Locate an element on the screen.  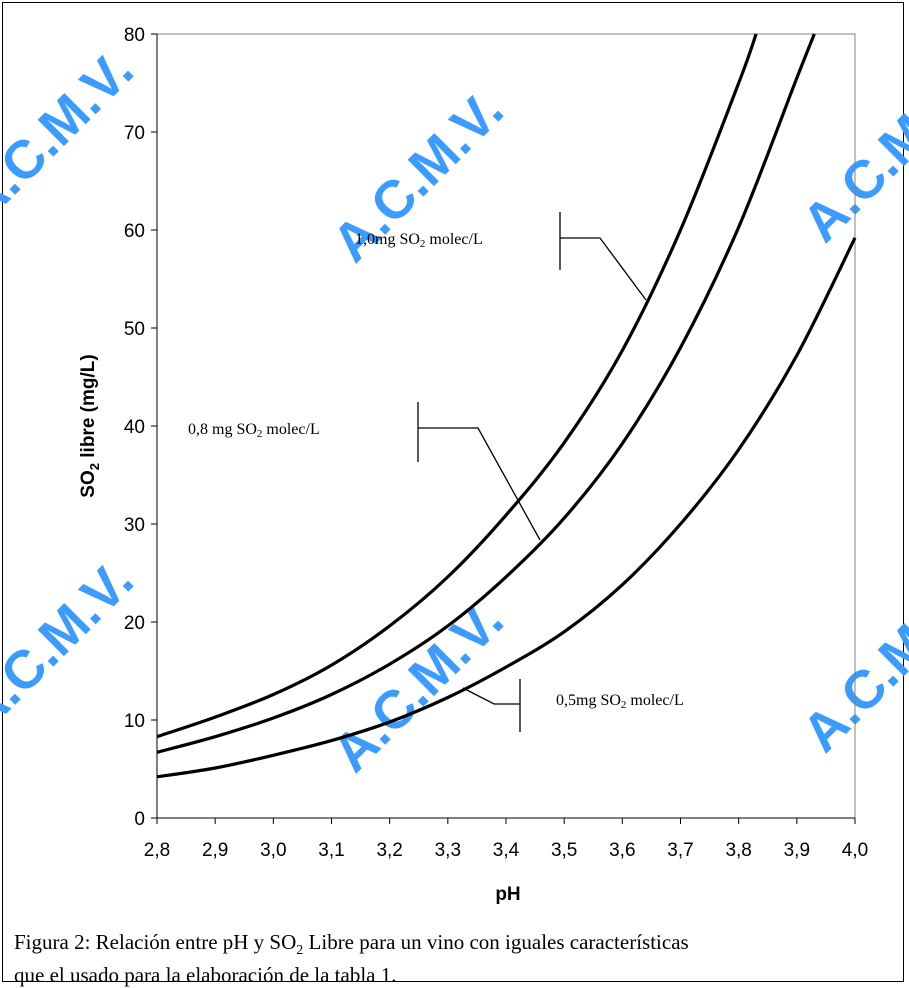
caption-line1-pre: Figura 2: Relación entre pH y SO is located at coordinates (155, 942).